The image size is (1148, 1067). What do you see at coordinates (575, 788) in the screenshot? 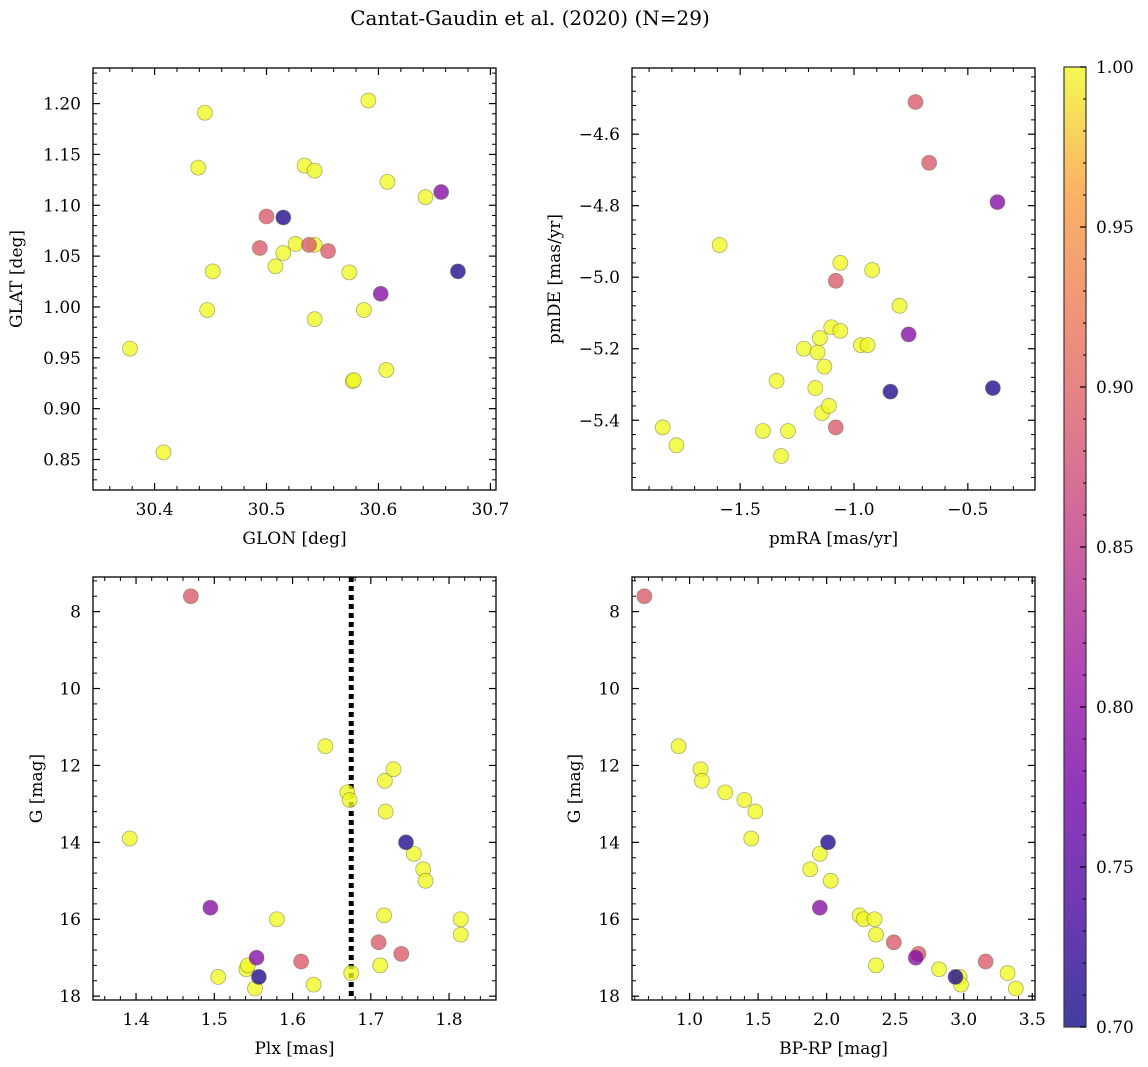
I see `y-axis-label: G [mag]` at bounding box center [575, 788].